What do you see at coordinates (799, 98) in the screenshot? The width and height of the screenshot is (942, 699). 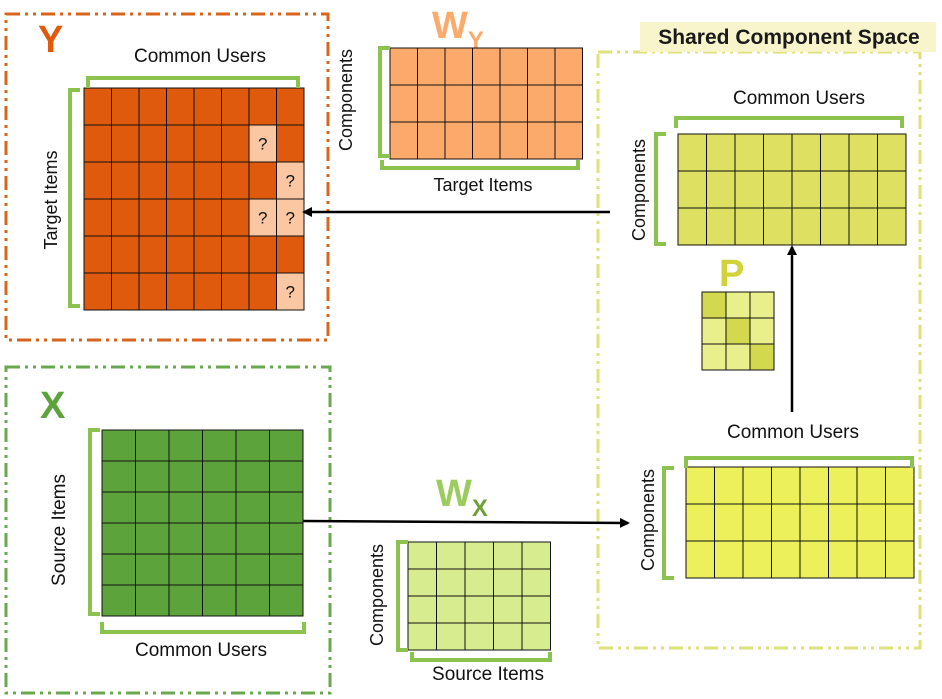 I see `shared-upper-columns-label: Common Users` at bounding box center [799, 98].